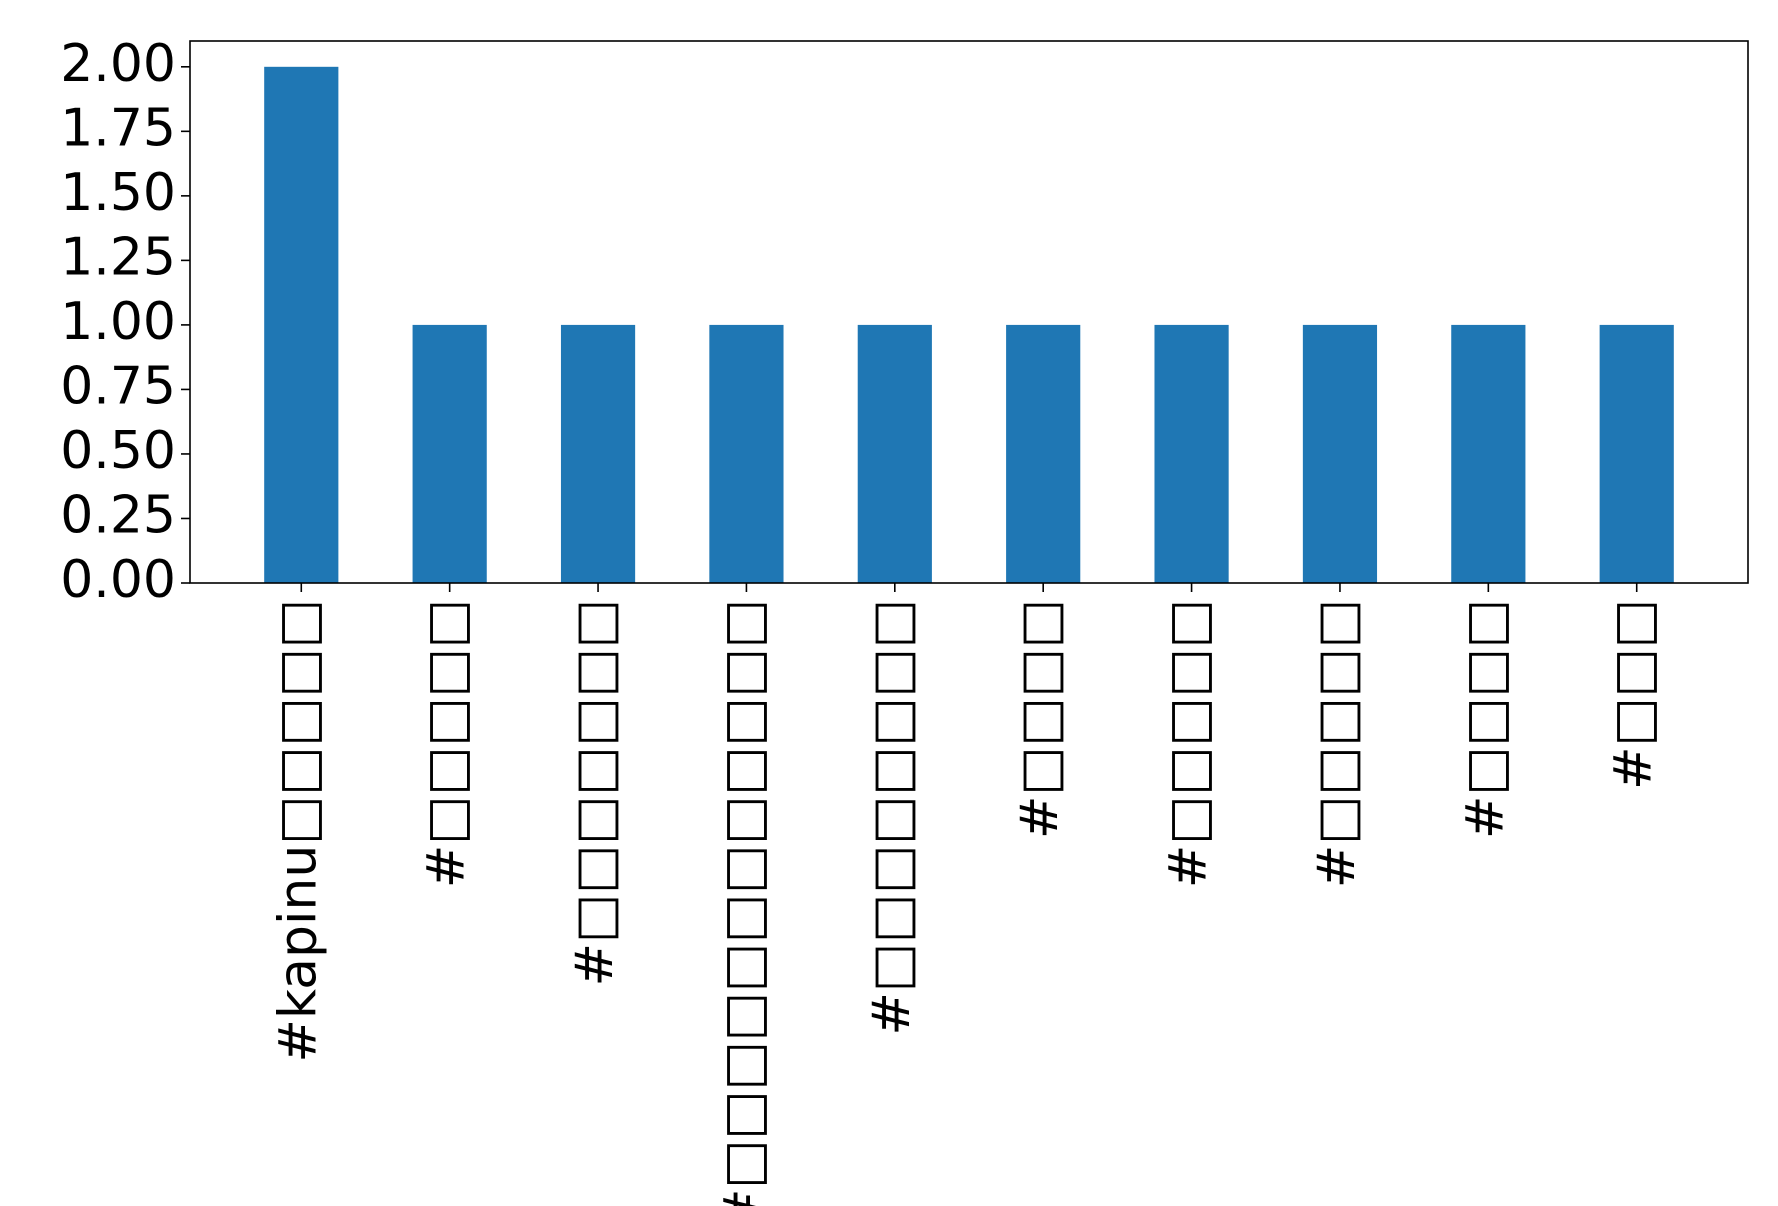  I want to click on x-tick-label-4: #□□□□□□□□, so click(892, 817).